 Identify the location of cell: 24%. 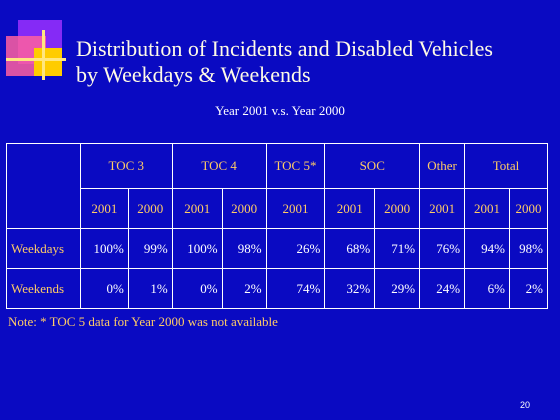
(442, 288).